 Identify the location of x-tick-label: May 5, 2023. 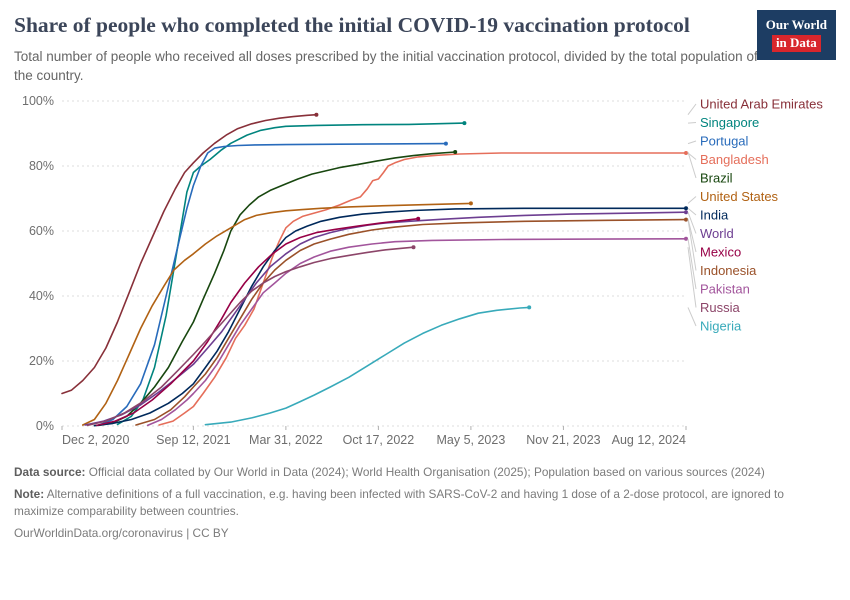
(471, 440).